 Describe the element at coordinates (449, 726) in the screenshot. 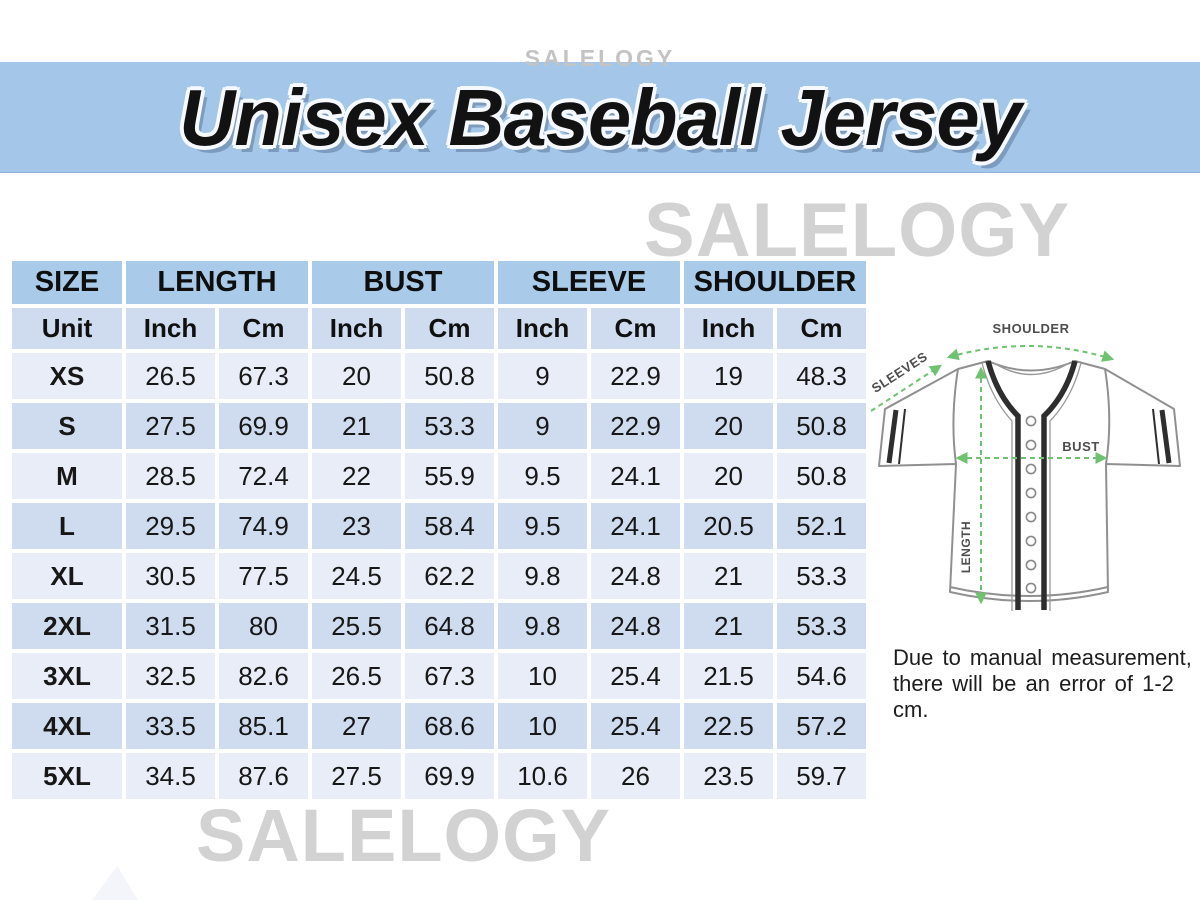

I see `value-cell: 68.6` at that location.